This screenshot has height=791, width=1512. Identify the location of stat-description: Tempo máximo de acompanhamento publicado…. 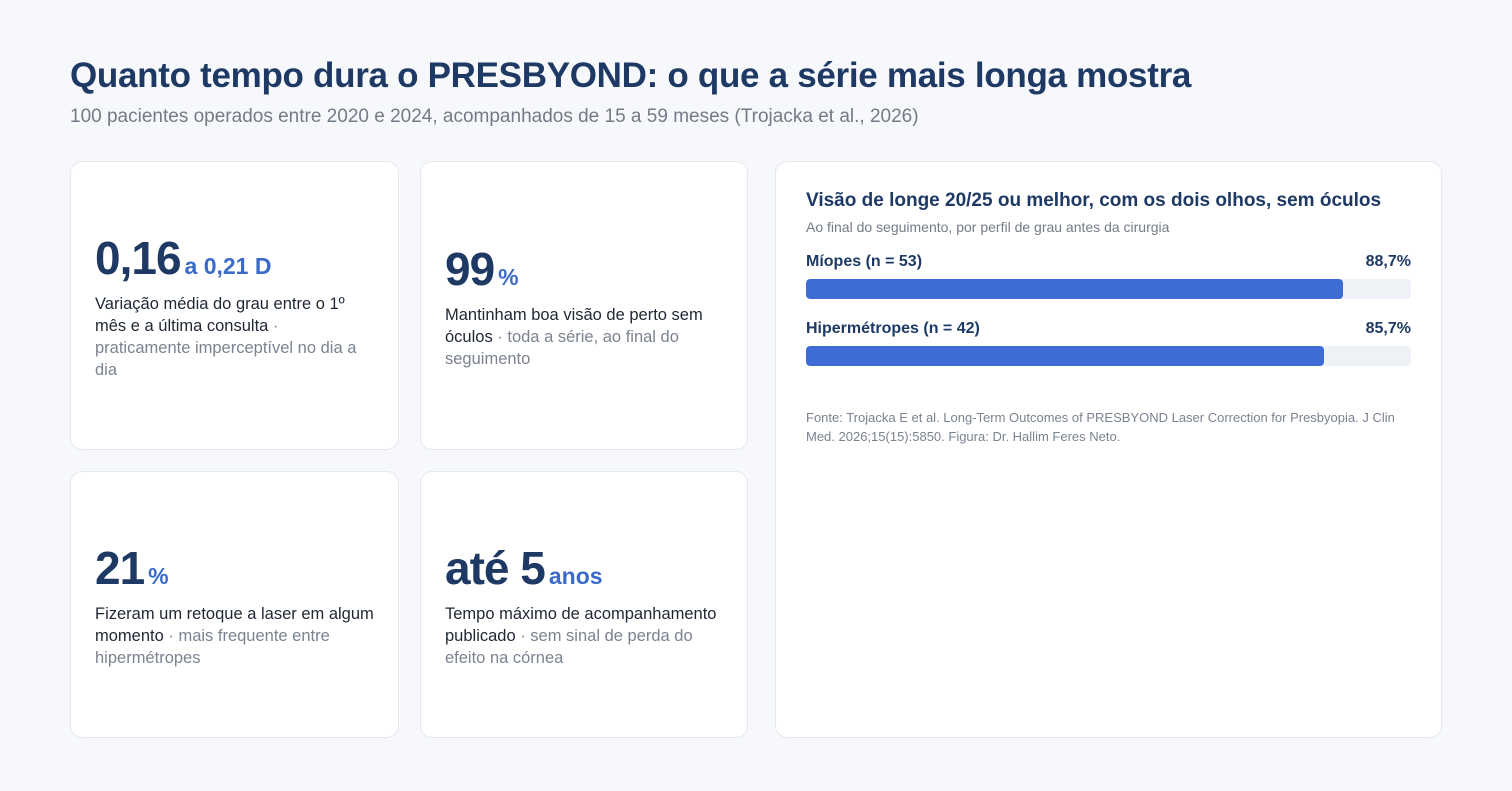
(584, 636).